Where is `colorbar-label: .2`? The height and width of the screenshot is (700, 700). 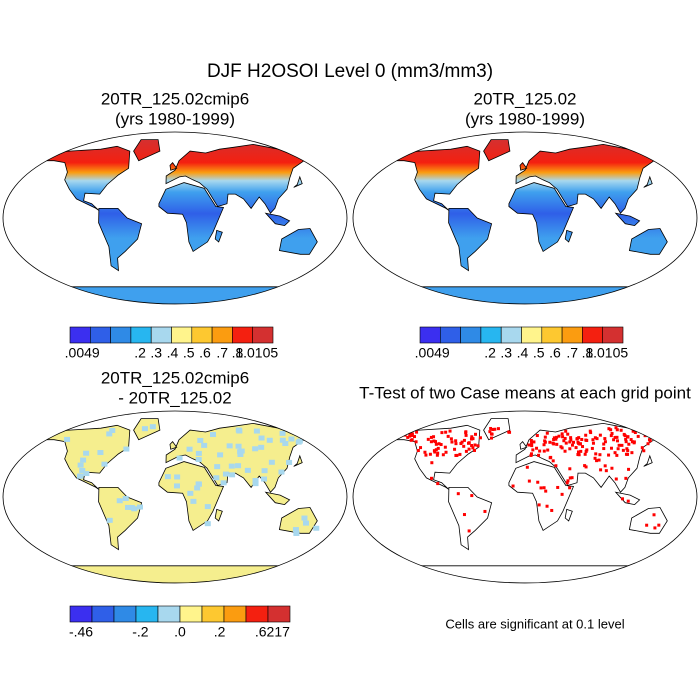 colorbar-label: .2 is located at coordinates (490, 353).